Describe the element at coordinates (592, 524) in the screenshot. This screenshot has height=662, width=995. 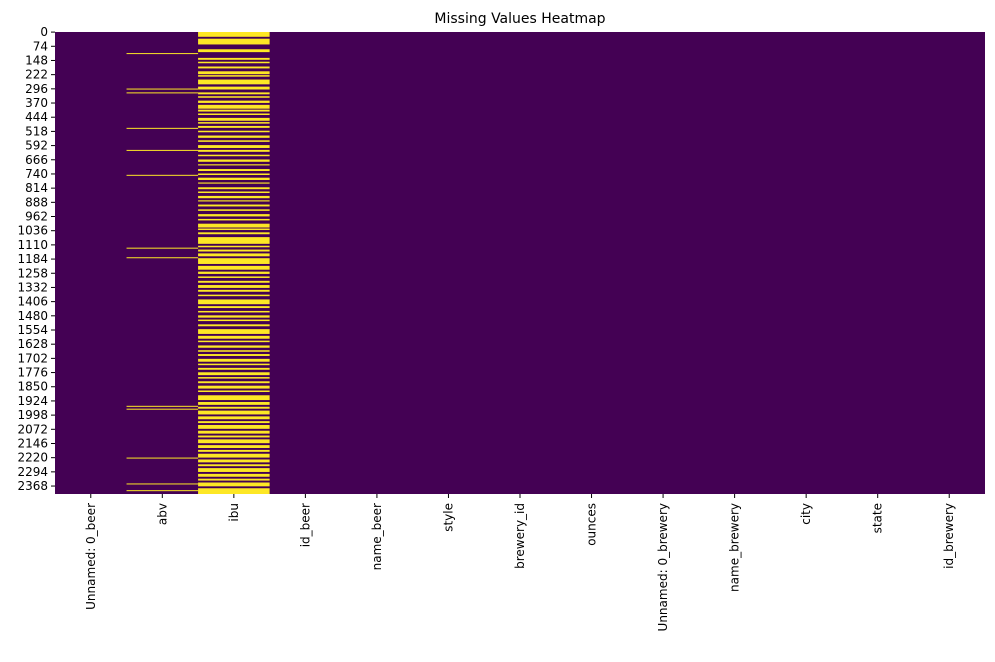
I see `x-tick-label: ounces` at that location.